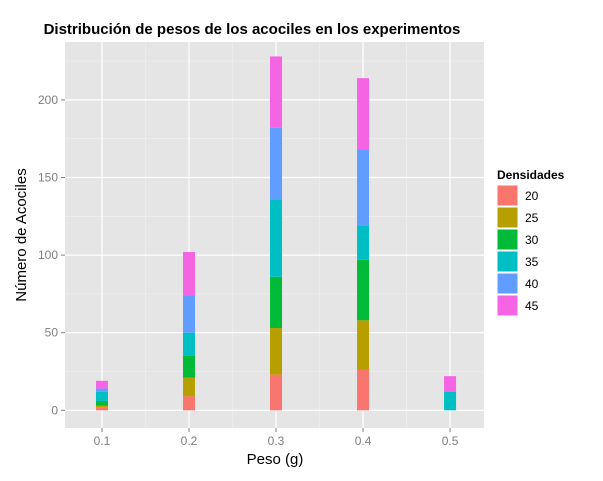 Image resolution: width=603 pixels, height=481 pixels. I want to click on bar-segment-20-0.2, so click(189, 403).